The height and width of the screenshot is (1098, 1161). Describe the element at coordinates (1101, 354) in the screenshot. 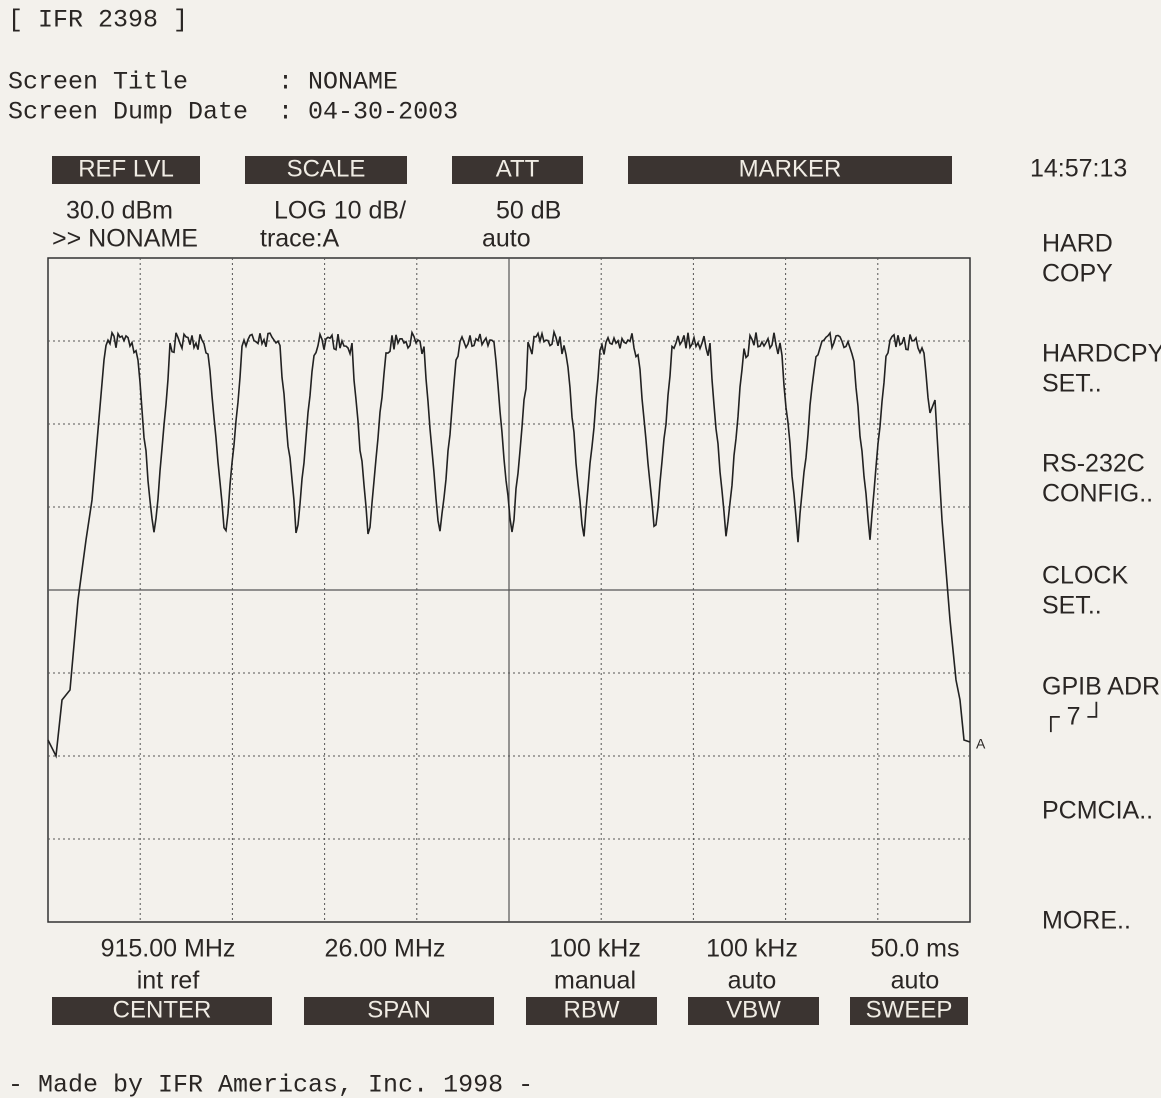

I see `menu-item: HARDCPY` at that location.